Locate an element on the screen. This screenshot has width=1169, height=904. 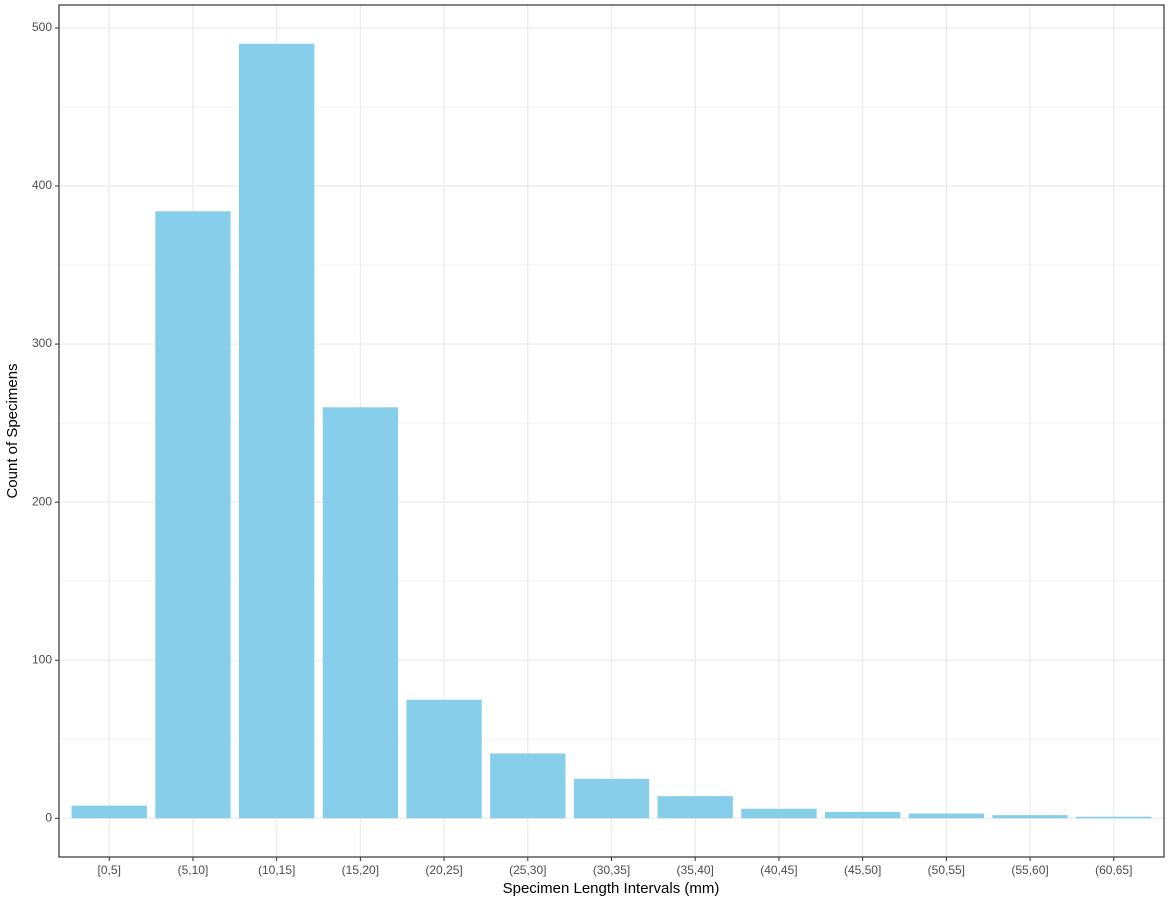
y-tick-label: 500 is located at coordinates (42, 27).